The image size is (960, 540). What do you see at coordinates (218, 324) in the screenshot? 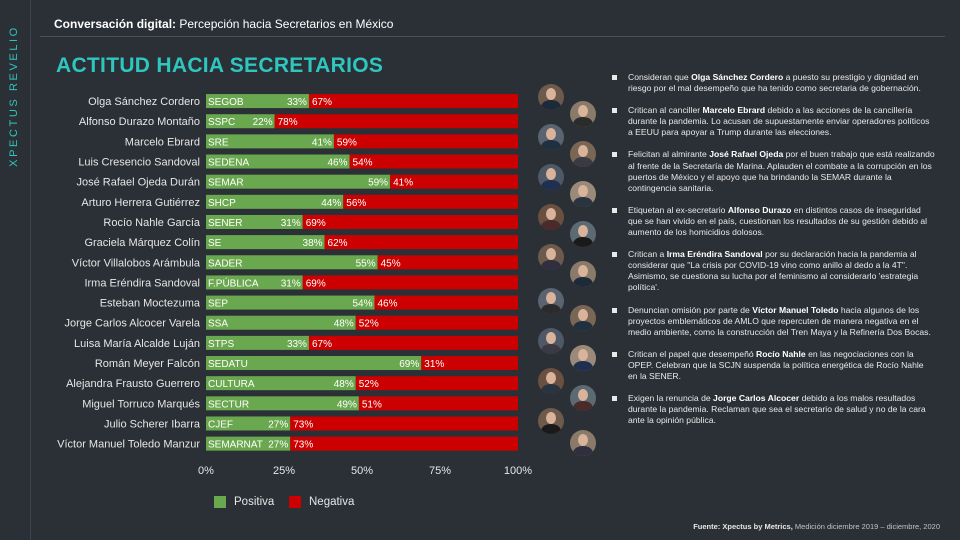
I see `dept-label: SSA` at bounding box center [218, 324].